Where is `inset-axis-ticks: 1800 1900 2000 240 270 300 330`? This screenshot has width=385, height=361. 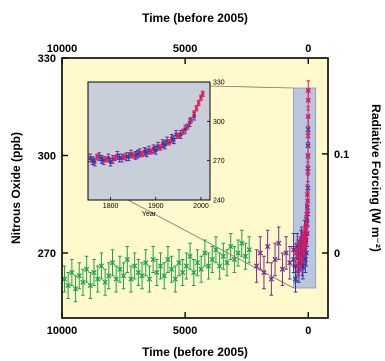 inset-axis-ticks: 1800 1900 2000 240 270 300 330 is located at coordinates (164, 145).